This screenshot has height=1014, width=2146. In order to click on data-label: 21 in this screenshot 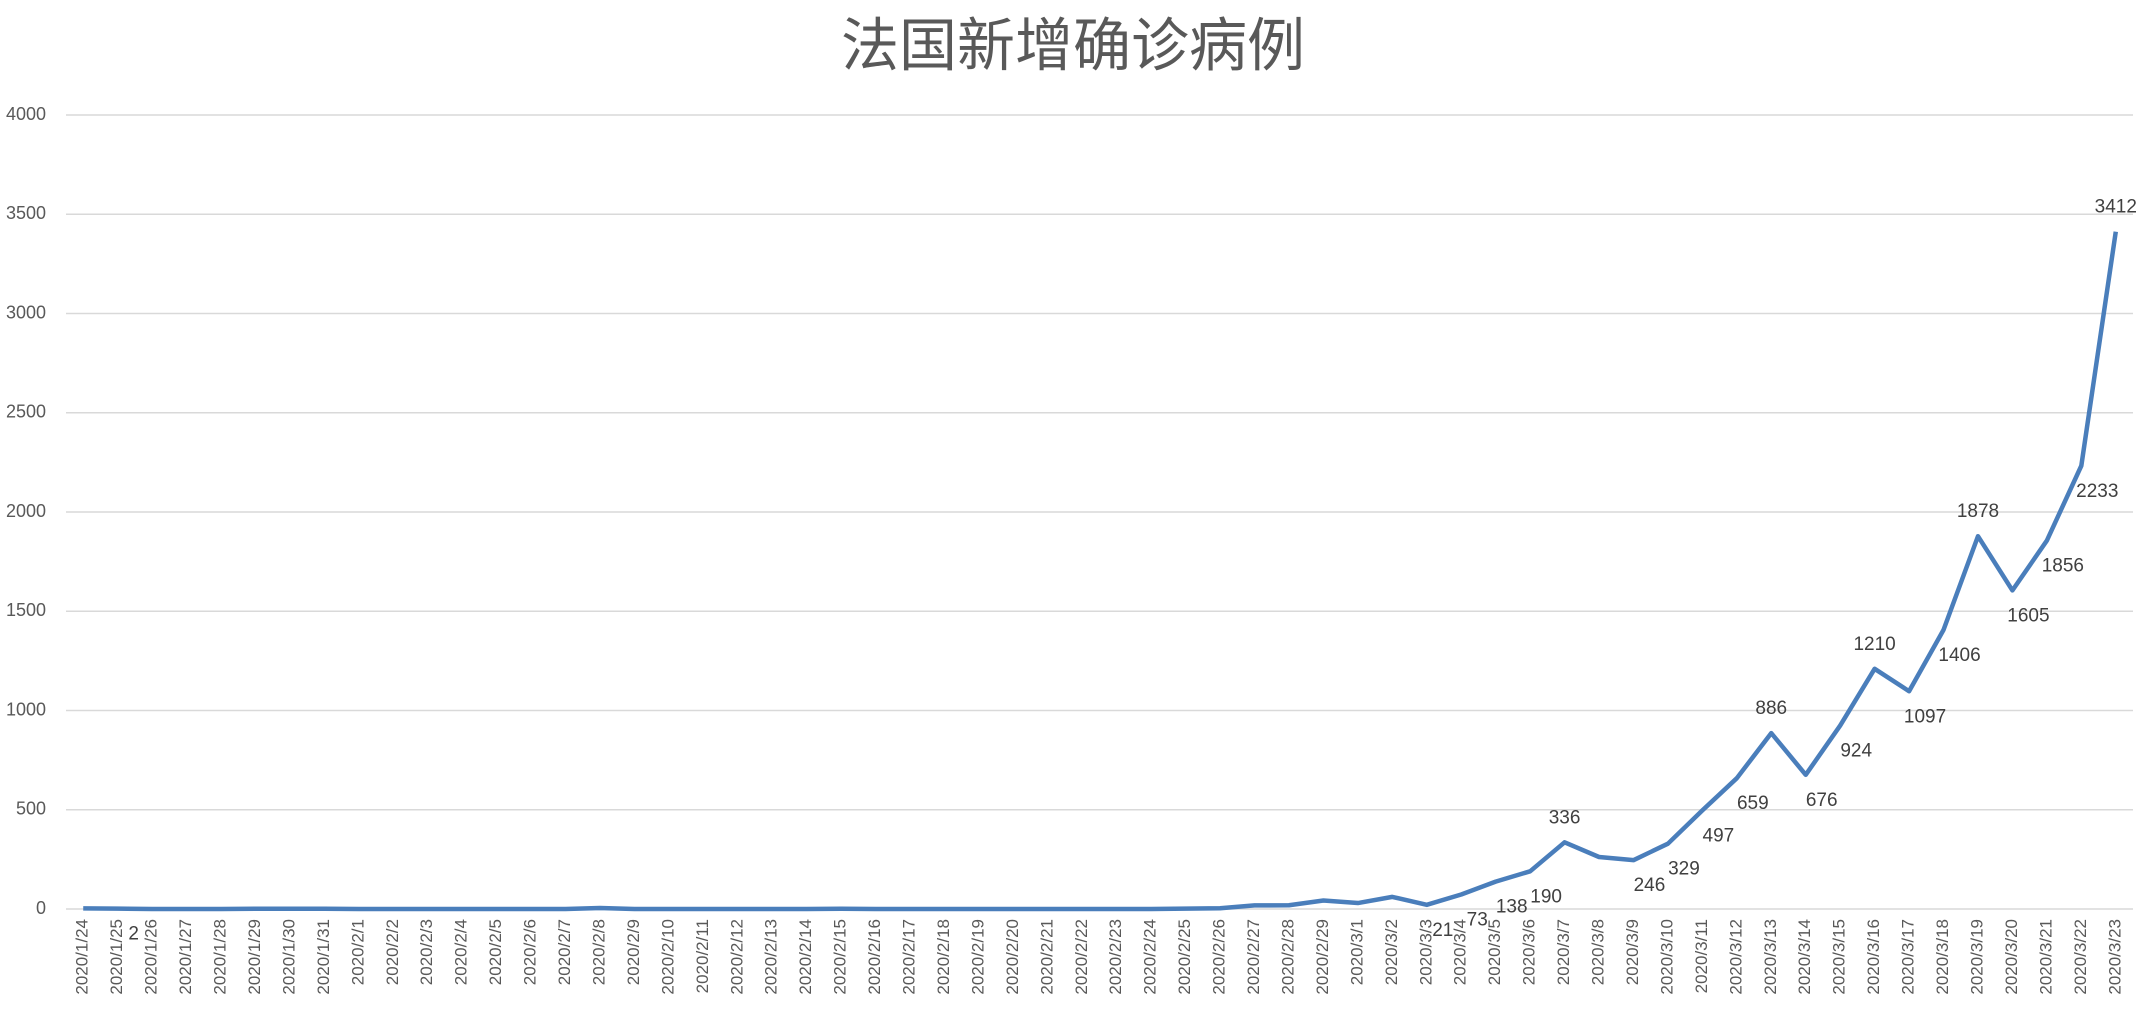, I will do `click(1442, 930)`.